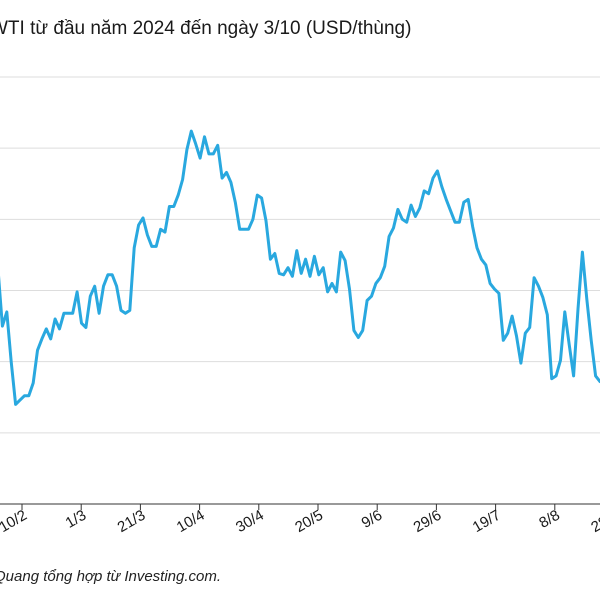 The image size is (600, 600). What do you see at coordinates (191, 521) in the screenshot?
I see `x-tick-label: 10/4` at bounding box center [191, 521].